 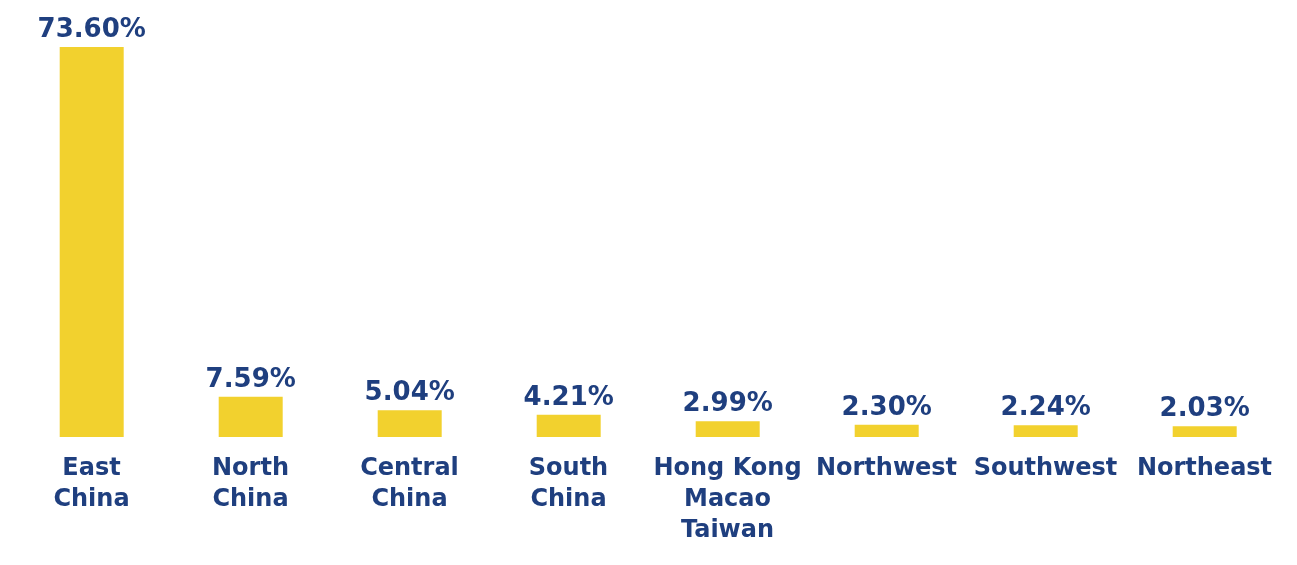 I want to click on x-tick-label: Central China, so click(x=409, y=482).